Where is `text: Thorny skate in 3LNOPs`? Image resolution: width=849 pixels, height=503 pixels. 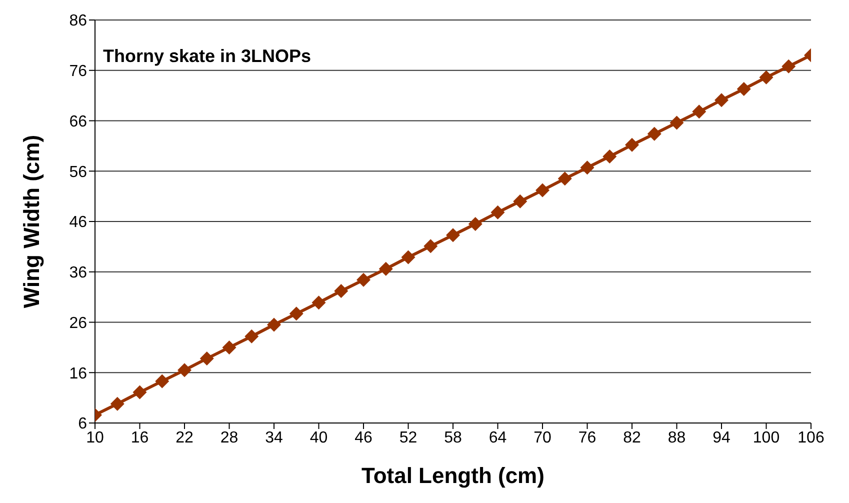
text: Thorny skate in 3LNOPs is located at coordinates (207, 56).